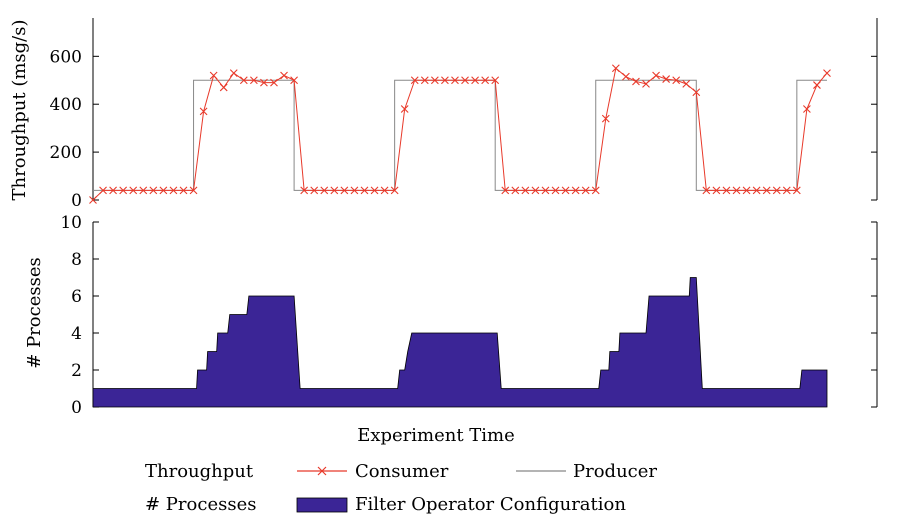  I want to click on legend-producer-label: Producer, so click(615, 471).